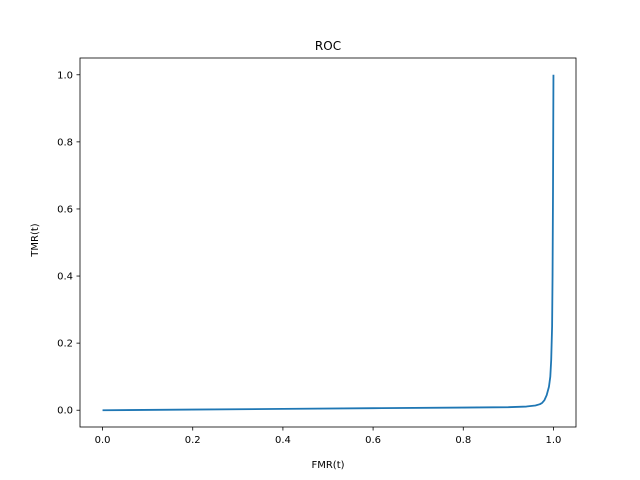 This screenshot has width=640, height=480. I want to click on x-tick-label: 1.0, so click(554, 440).